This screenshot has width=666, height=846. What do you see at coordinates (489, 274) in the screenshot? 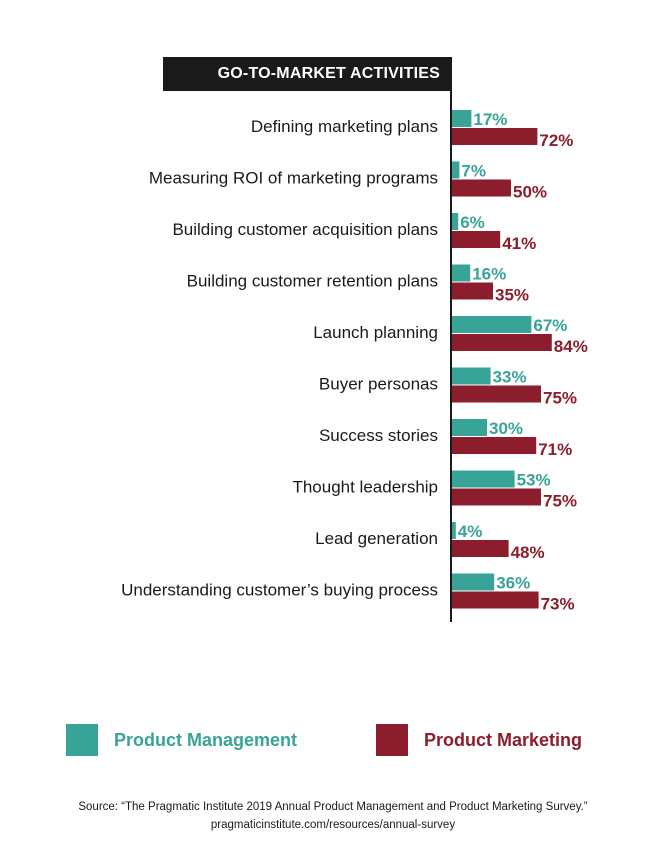
I see `value-label-product-management-building-customer-retention-plans: 16%` at bounding box center [489, 274].